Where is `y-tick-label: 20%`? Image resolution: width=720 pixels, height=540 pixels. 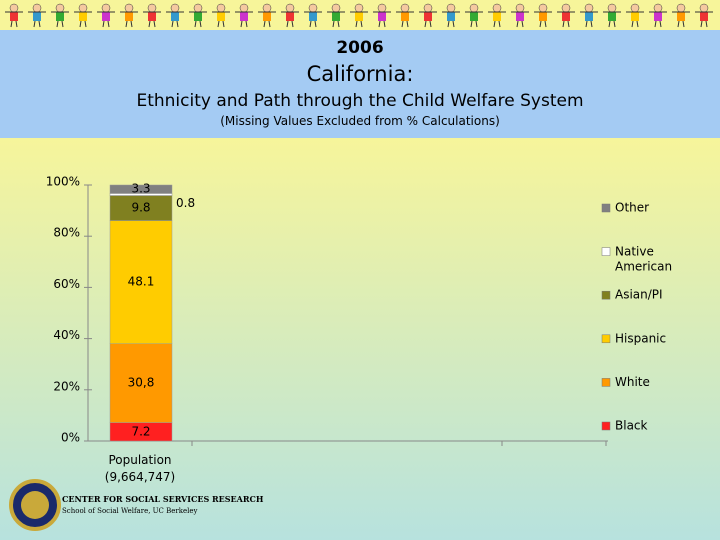
y-tick-label: 20% is located at coordinates (66, 386).